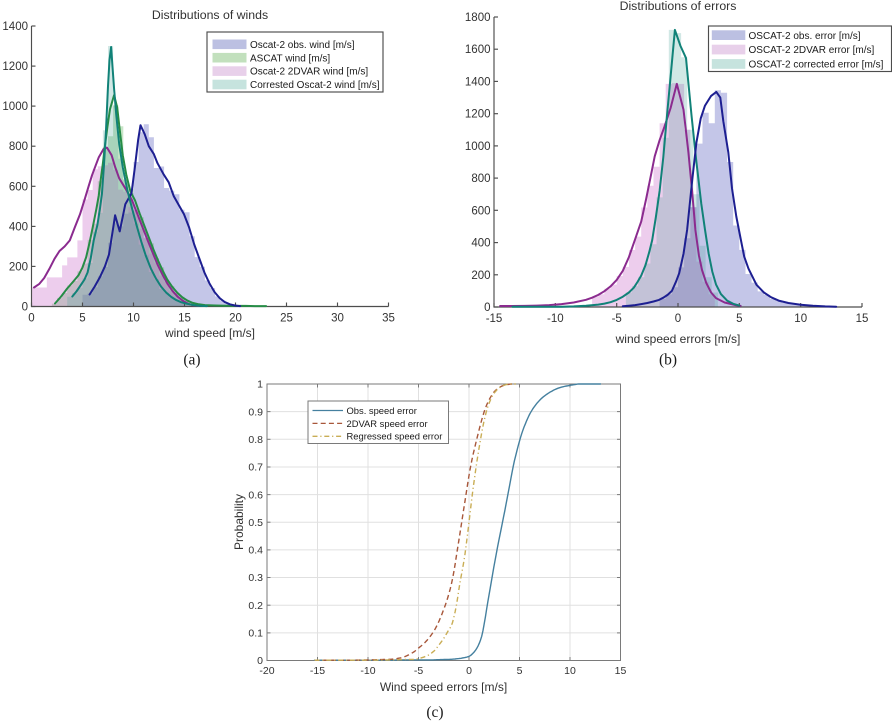  What do you see at coordinates (209, 333) in the screenshot?
I see `svg-text: wind speed [m/s]` at bounding box center [209, 333].